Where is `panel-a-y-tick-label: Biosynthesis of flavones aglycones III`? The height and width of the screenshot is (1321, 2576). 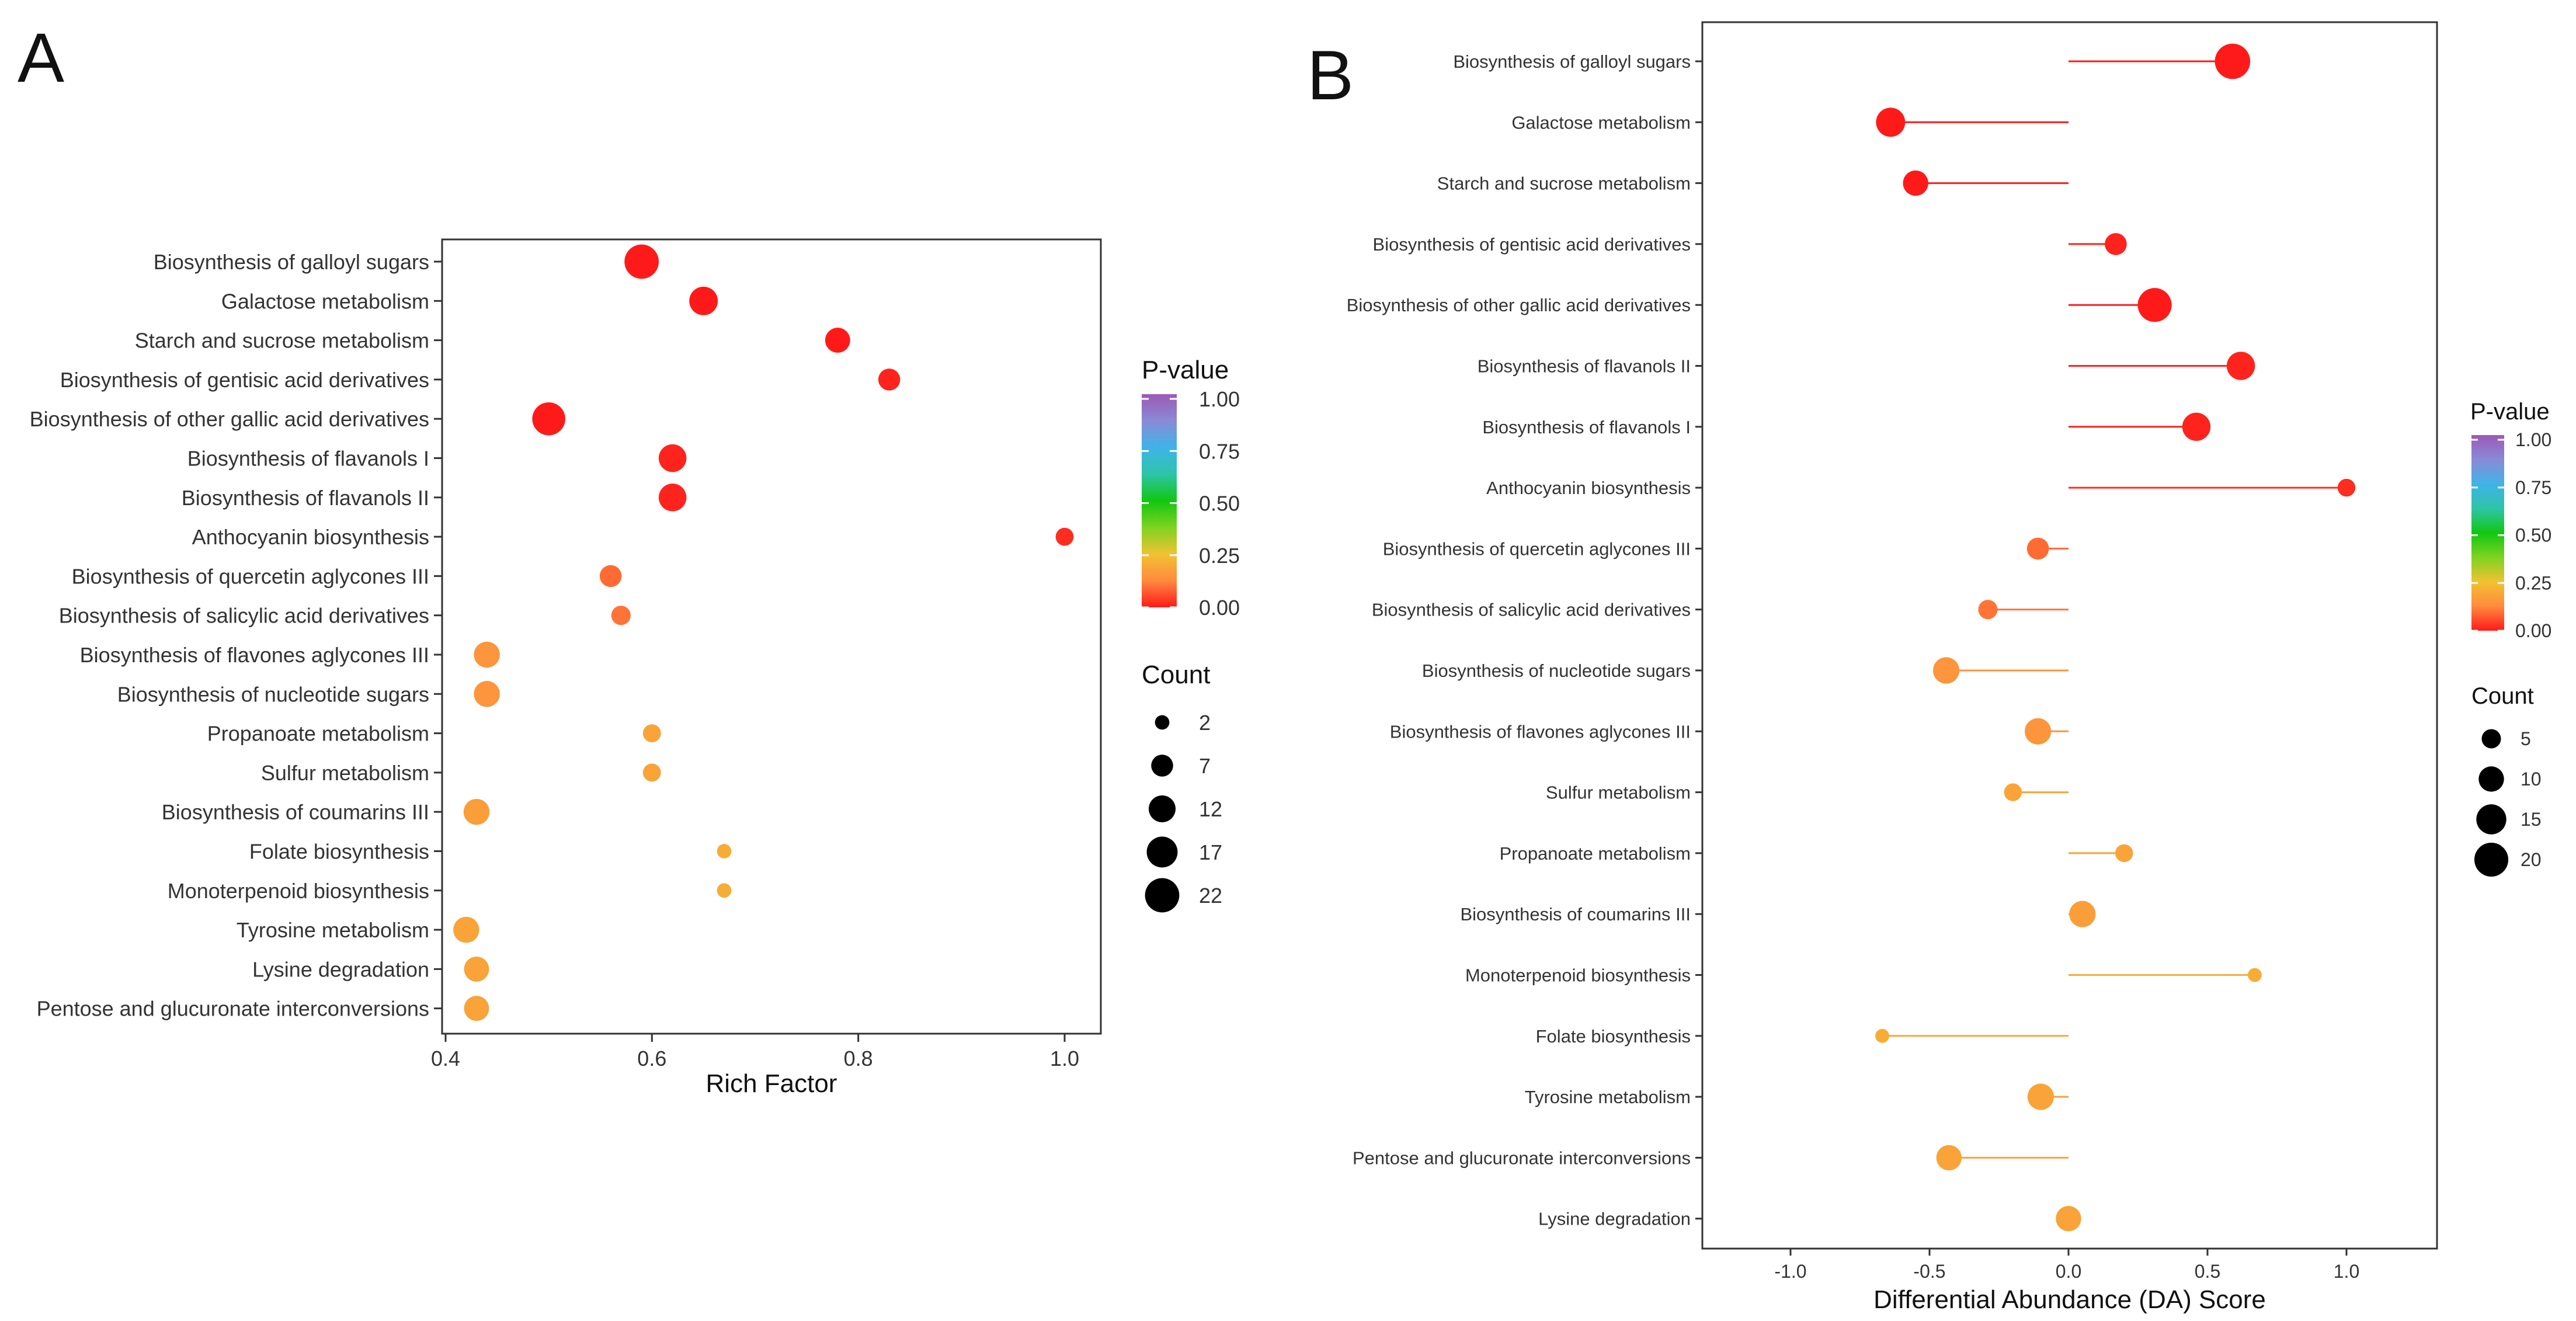
panel-a-y-tick-label: Biosynthesis of flavones aglycones III is located at coordinates (255, 655).